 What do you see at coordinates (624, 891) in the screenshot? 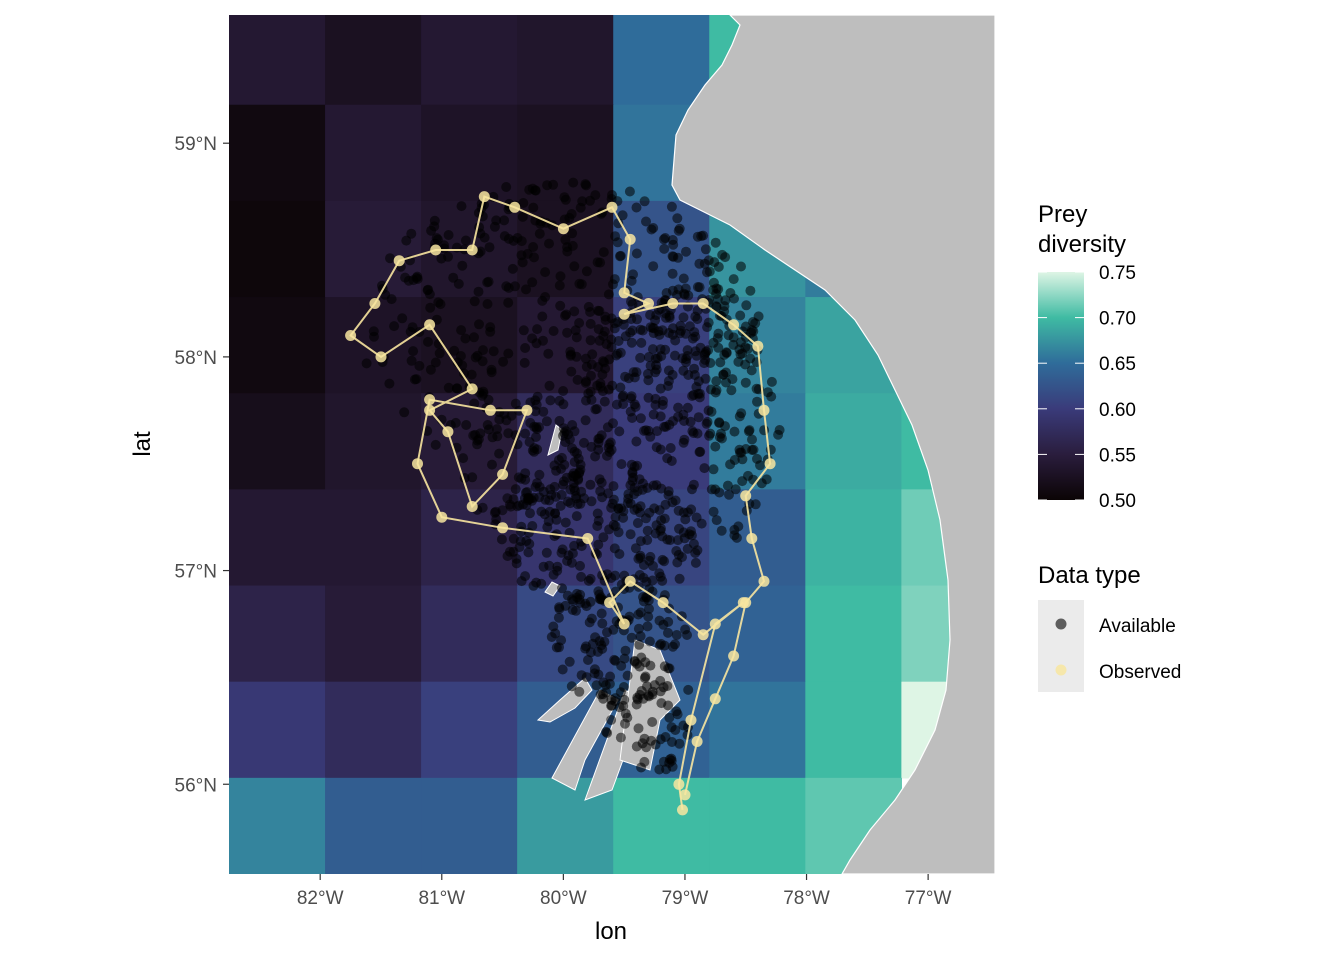
I see `x-axis: 82°W 81°W 80°W 79°W 78°W 77°W` at bounding box center [624, 891].